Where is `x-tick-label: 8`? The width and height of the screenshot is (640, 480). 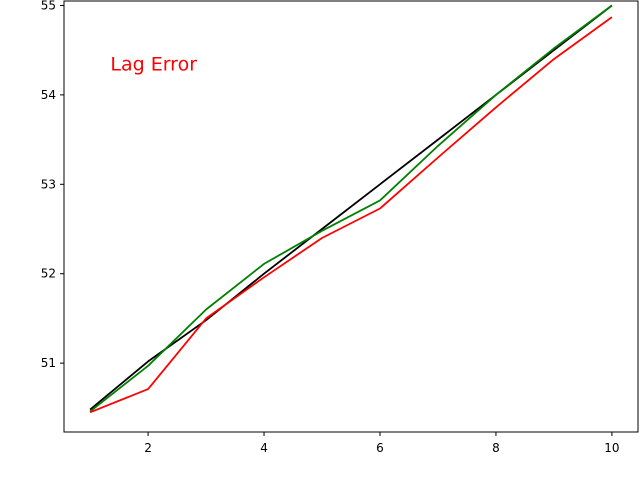 x-tick-label: 8 is located at coordinates (496, 448).